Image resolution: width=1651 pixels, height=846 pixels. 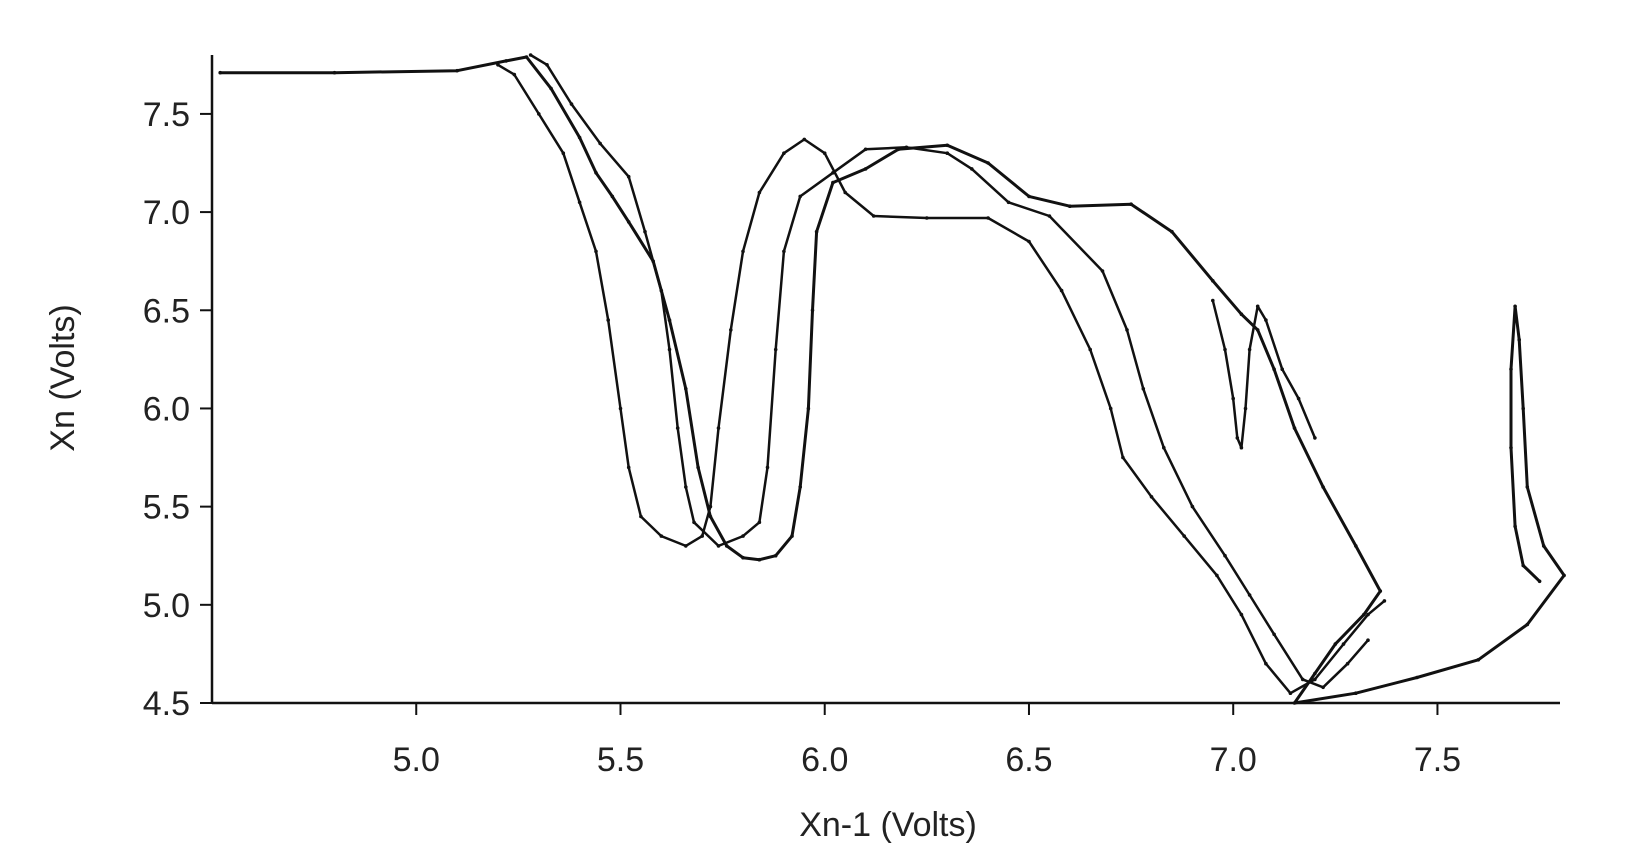 What do you see at coordinates (1028, 760) in the screenshot?
I see `x-tick-label: 6.5` at bounding box center [1028, 760].